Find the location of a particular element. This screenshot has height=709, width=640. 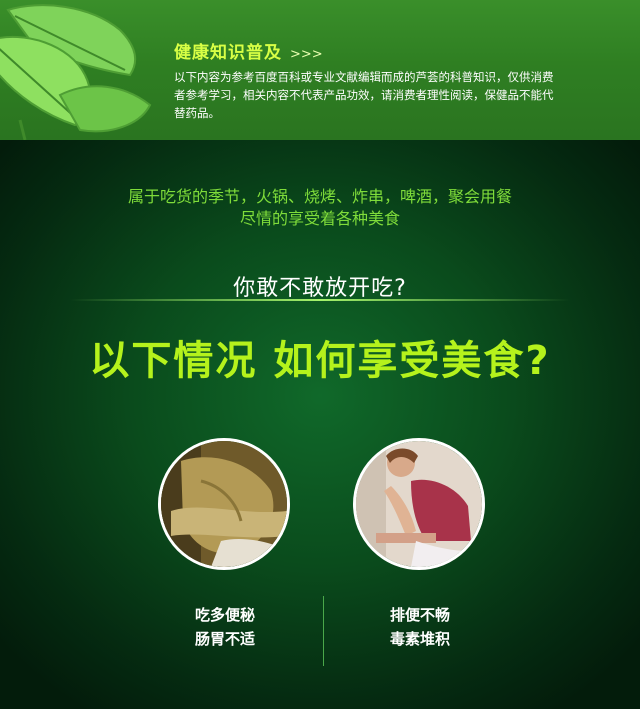

constipation-photo is located at coordinates (224, 504).